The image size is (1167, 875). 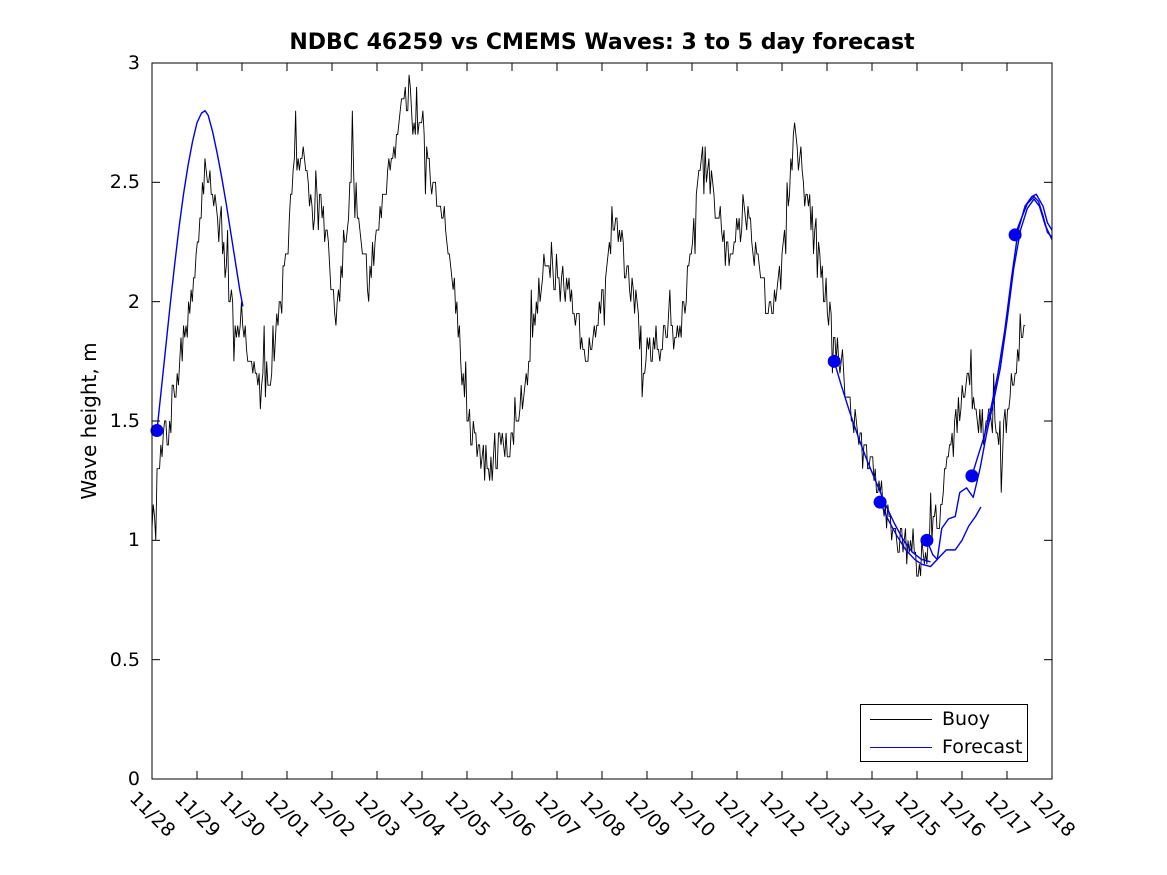 What do you see at coordinates (982, 747) in the screenshot?
I see `legend-label-forecast: Forecast` at bounding box center [982, 747].